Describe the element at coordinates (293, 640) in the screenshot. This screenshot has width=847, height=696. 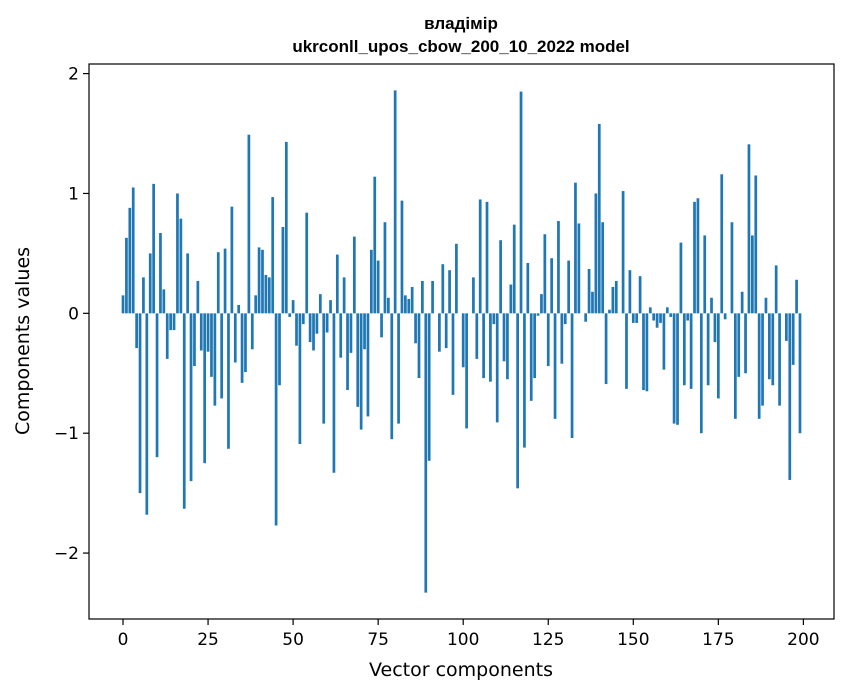
I see `x-tick-label: 50` at that location.